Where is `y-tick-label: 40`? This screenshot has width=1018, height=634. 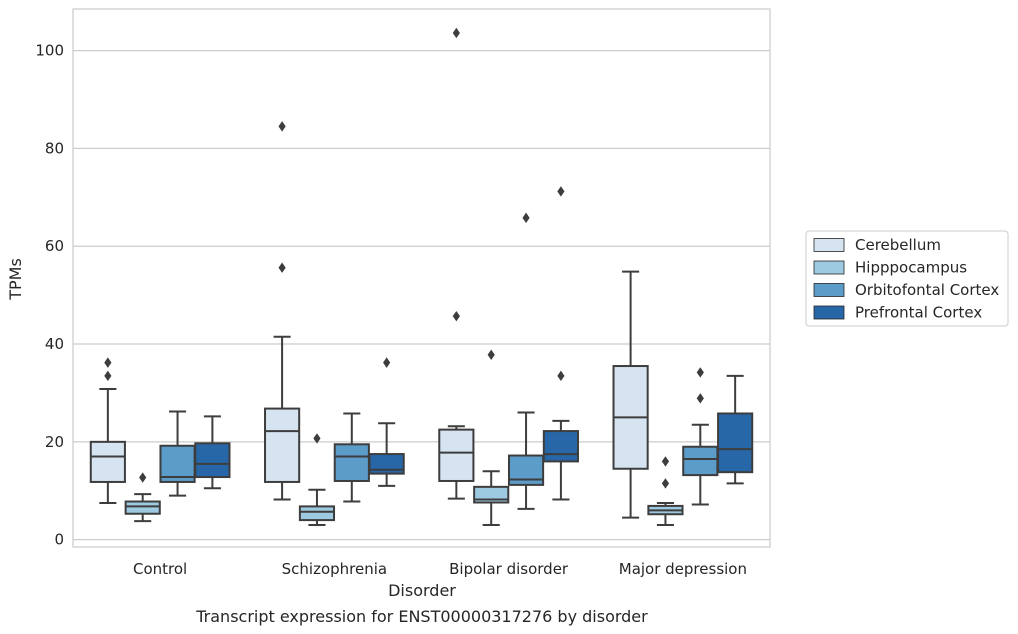
y-tick-label: 40 is located at coordinates (54, 344).